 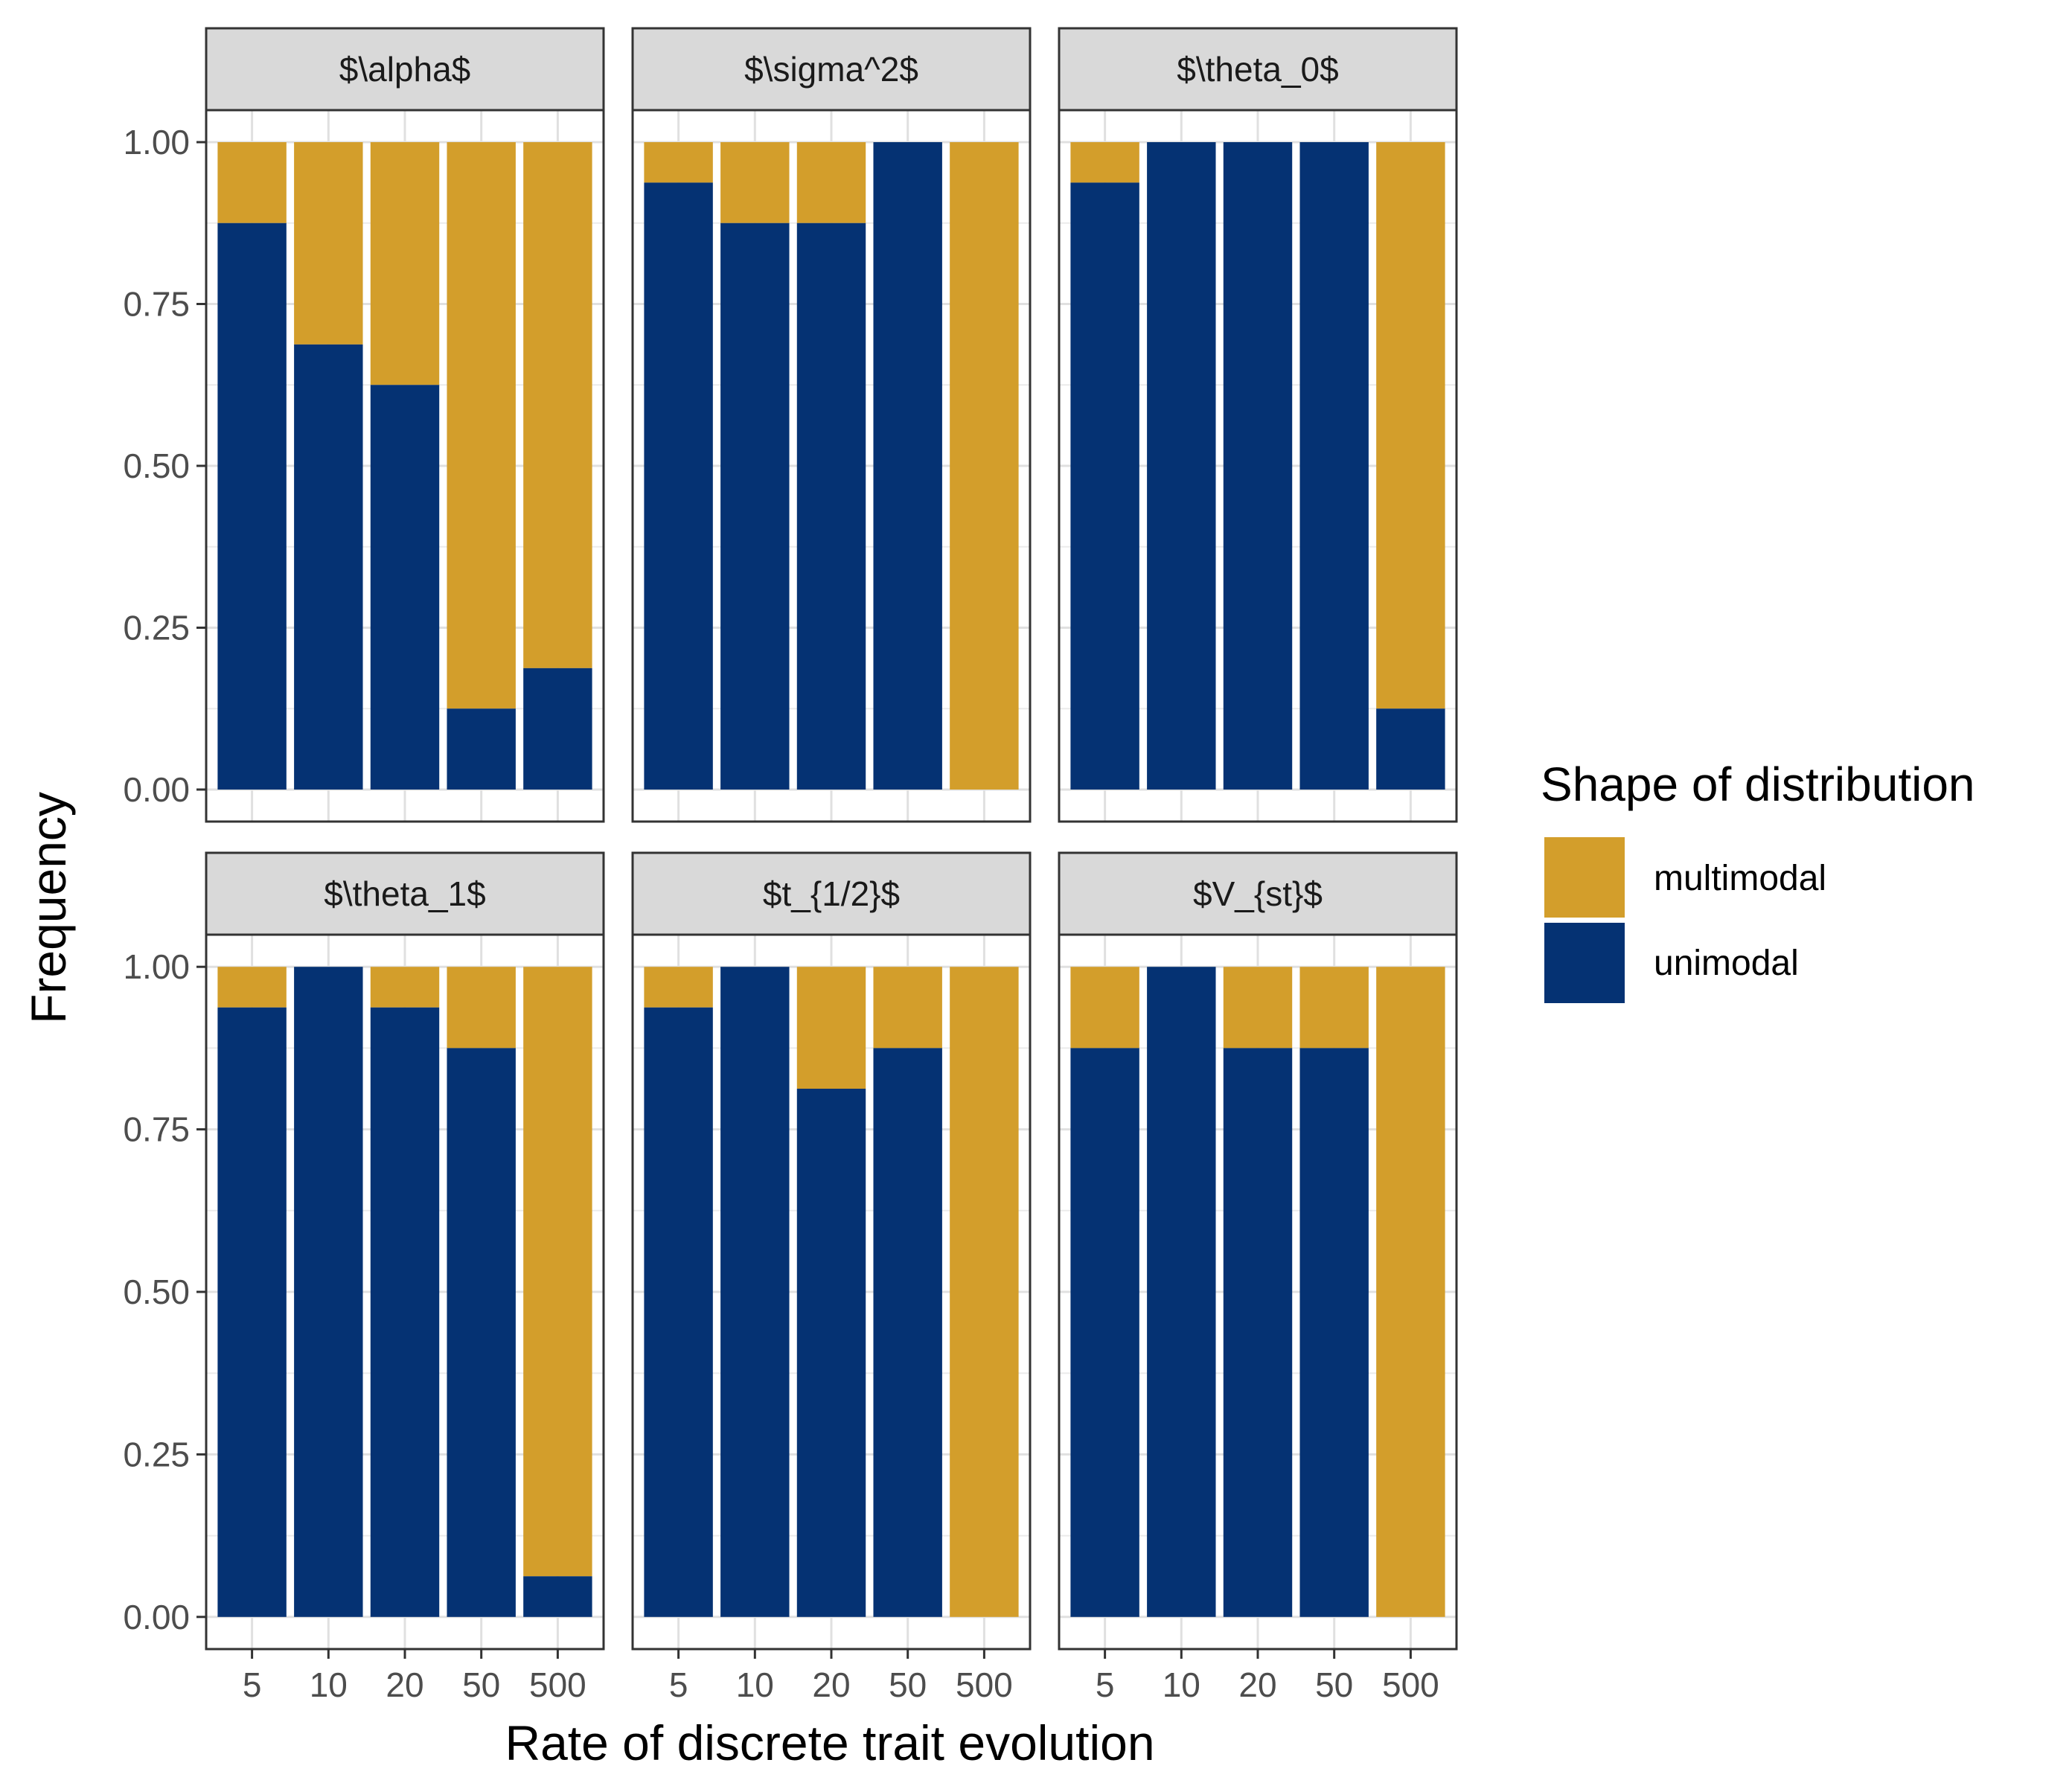 I want to click on legend-key-multimodal, so click(x=1584, y=877).